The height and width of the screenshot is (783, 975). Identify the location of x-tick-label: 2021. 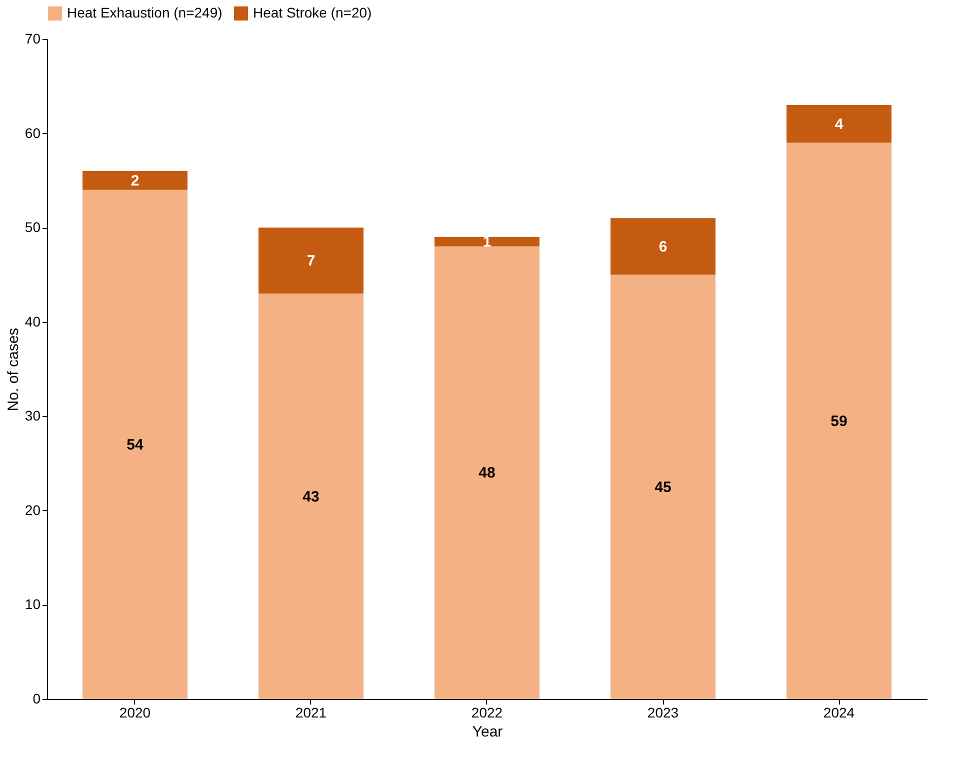
(311, 712).